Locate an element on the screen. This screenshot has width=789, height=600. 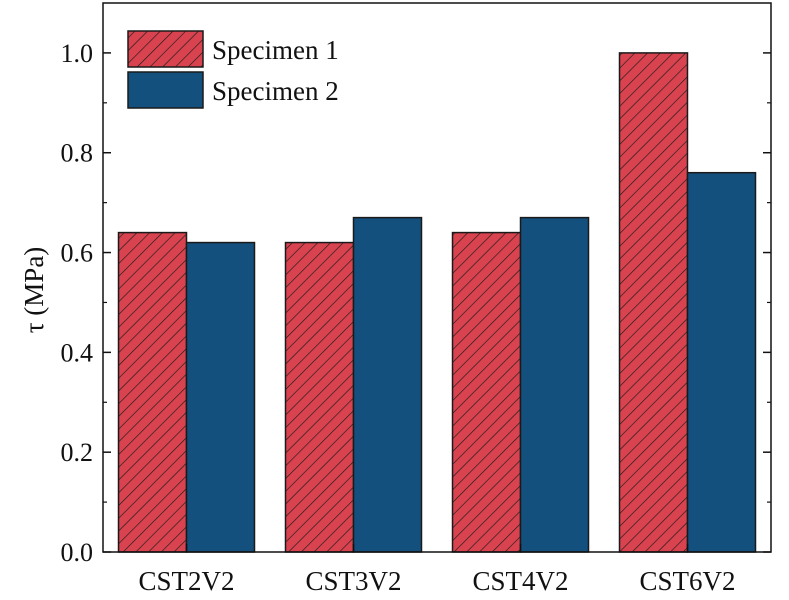
bar-specimen-2-cst6v2 is located at coordinates (721, 362).